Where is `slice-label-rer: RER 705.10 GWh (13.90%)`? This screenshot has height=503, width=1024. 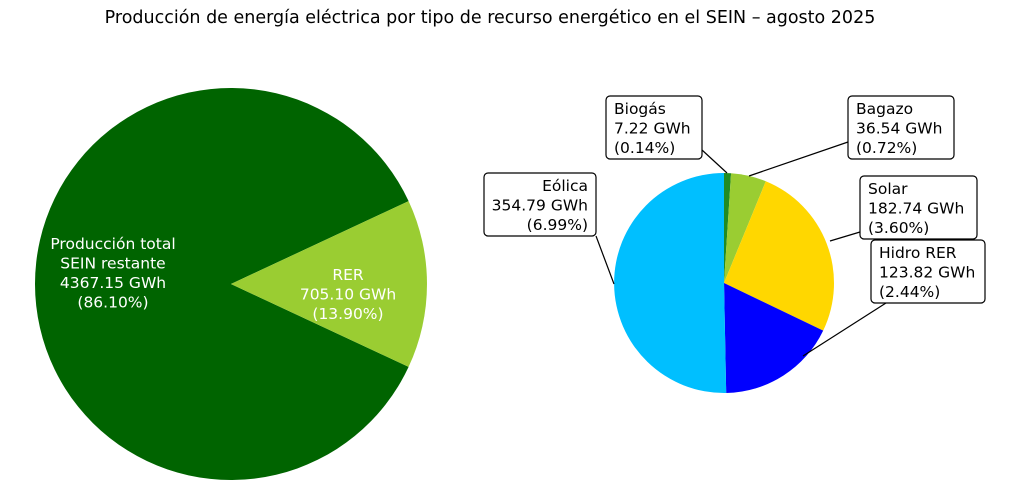 slice-label-rer: RER 705.10 GWh (13.90%) is located at coordinates (348, 294).